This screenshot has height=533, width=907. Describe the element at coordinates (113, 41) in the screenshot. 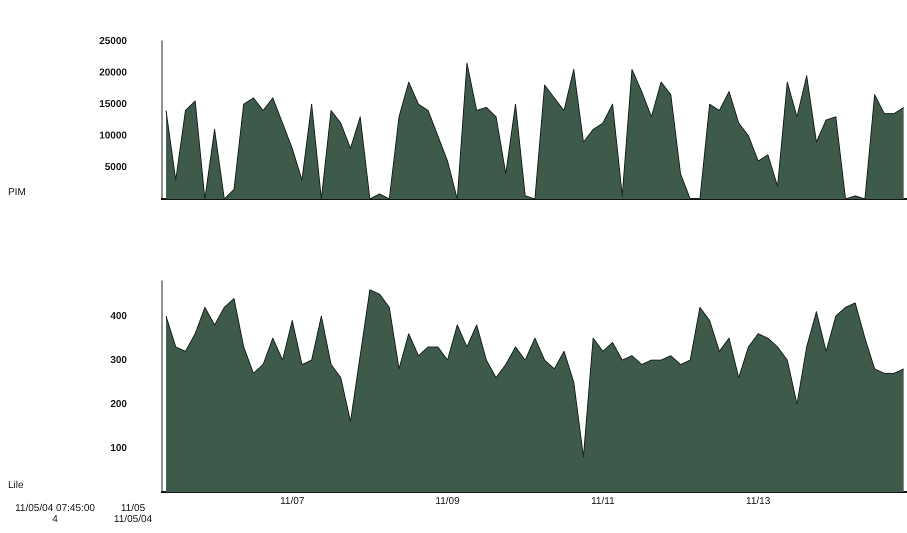

I see `y-tick-label: 25000` at that location.